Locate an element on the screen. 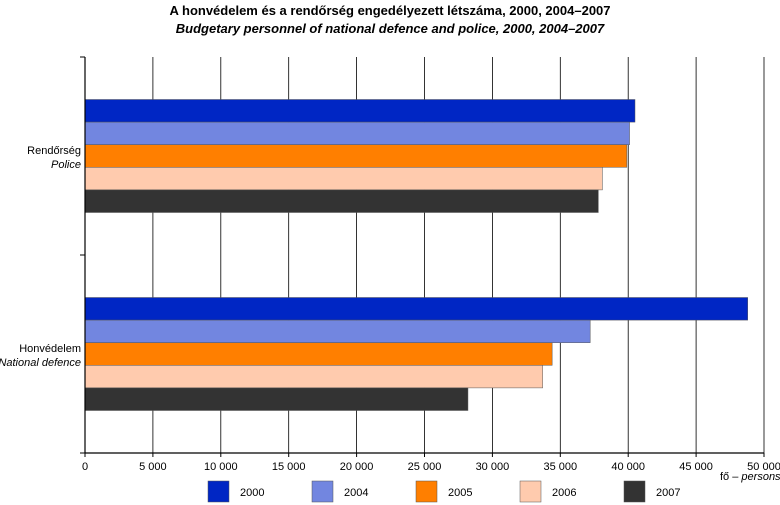  category-label: Rendőrség is located at coordinates (54, 151).